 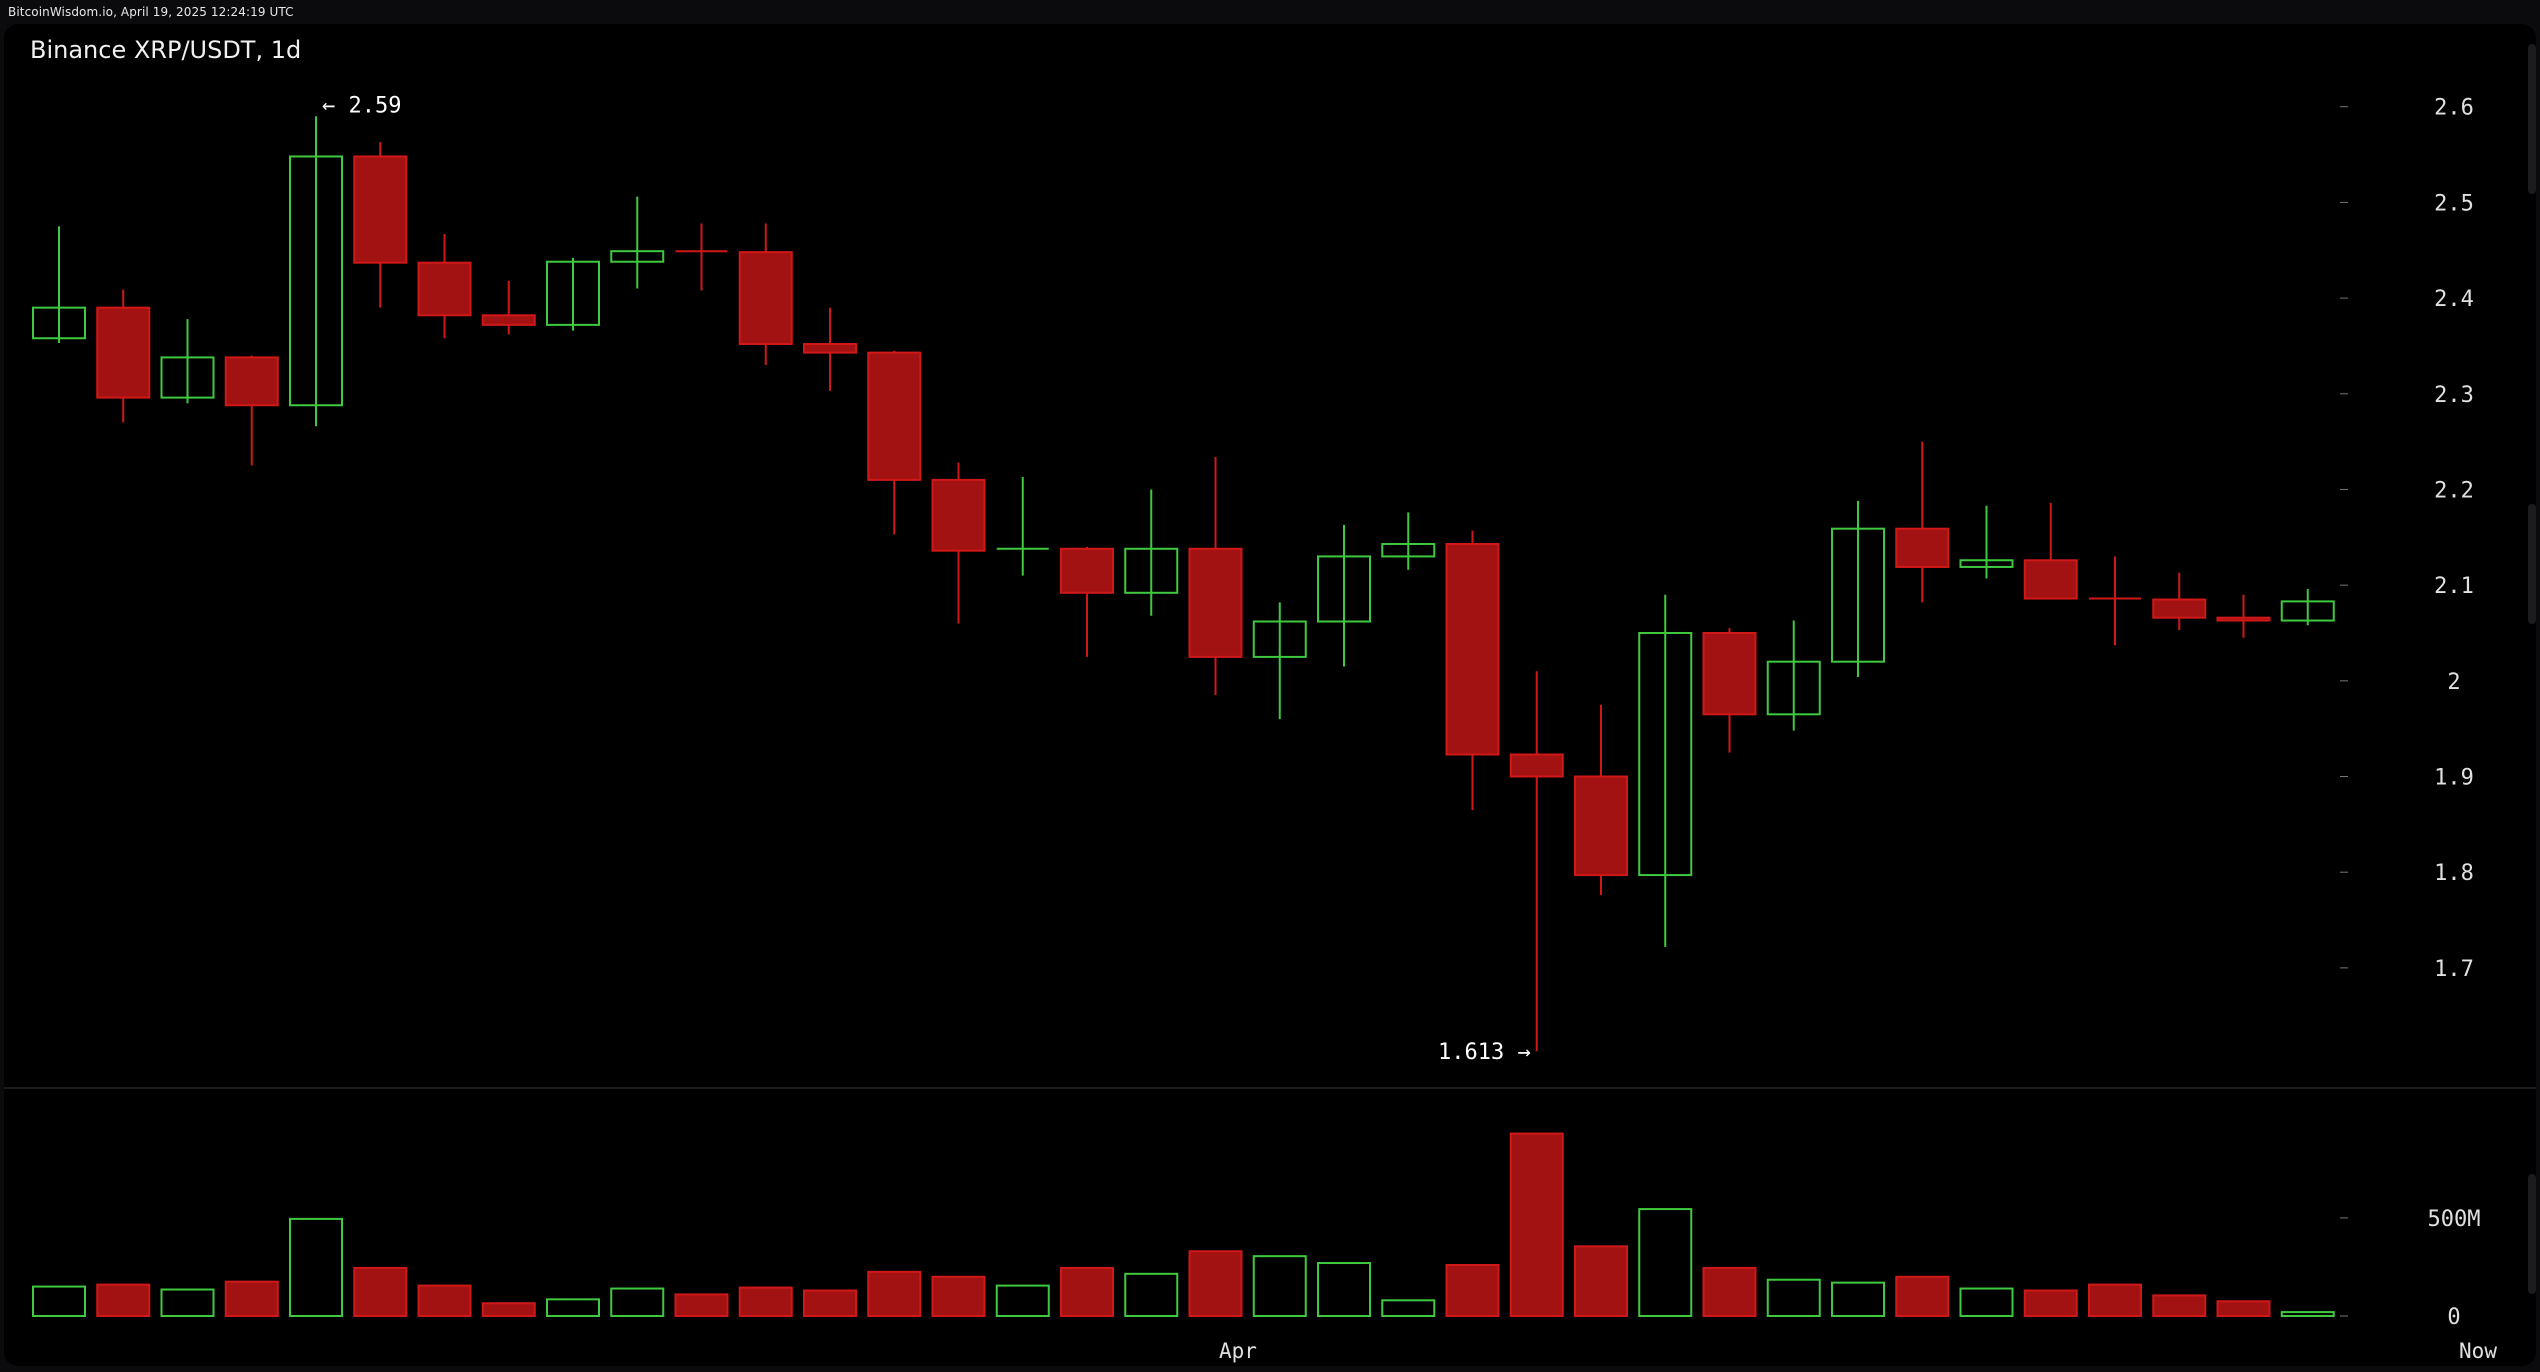 I want to click on volume-tick-label: 0, so click(x=2453, y=1317).